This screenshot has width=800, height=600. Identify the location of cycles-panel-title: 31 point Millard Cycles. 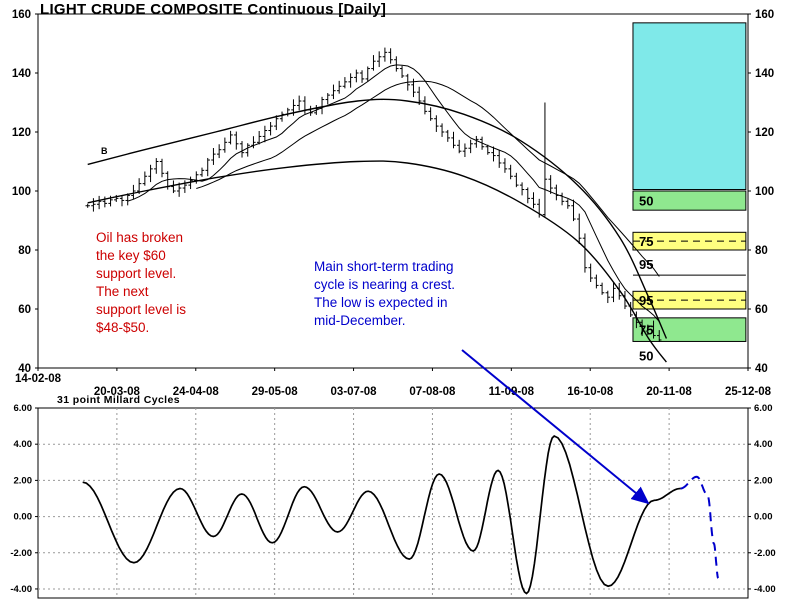
(118, 400).